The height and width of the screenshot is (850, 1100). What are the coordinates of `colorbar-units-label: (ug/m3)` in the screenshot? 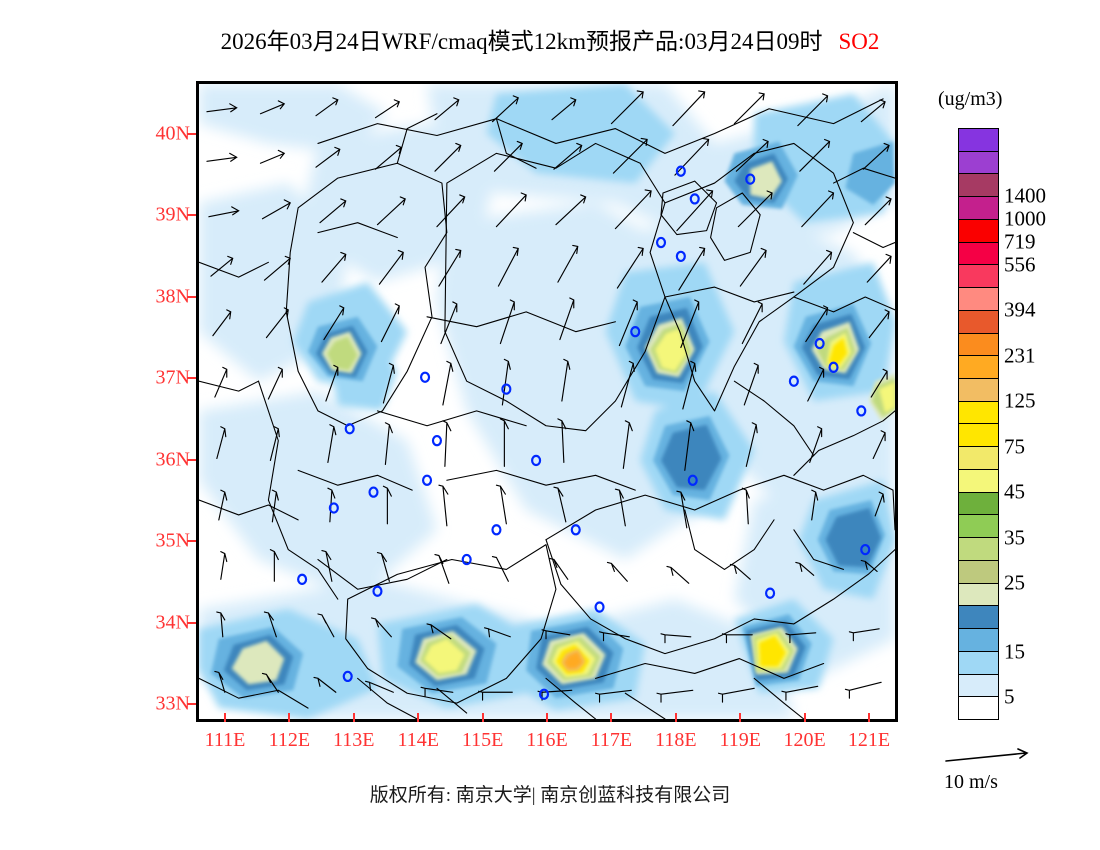 It's located at (970, 99).